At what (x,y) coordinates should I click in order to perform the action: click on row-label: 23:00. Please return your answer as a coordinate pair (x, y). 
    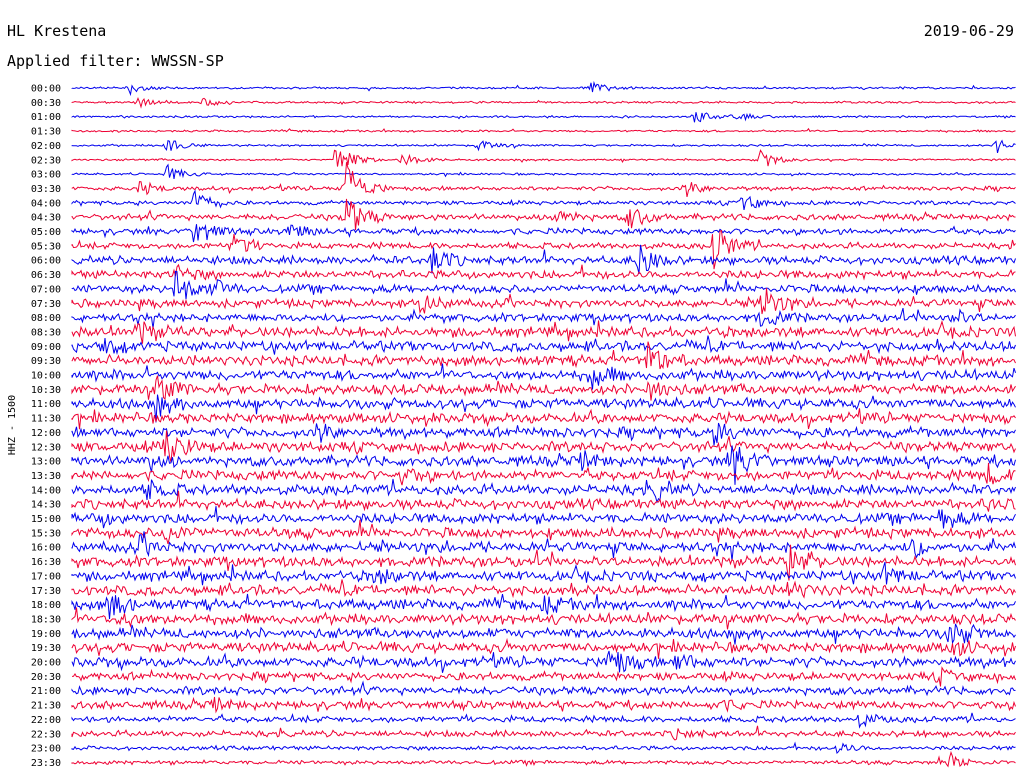
    Looking at the image, I should click on (46, 749).